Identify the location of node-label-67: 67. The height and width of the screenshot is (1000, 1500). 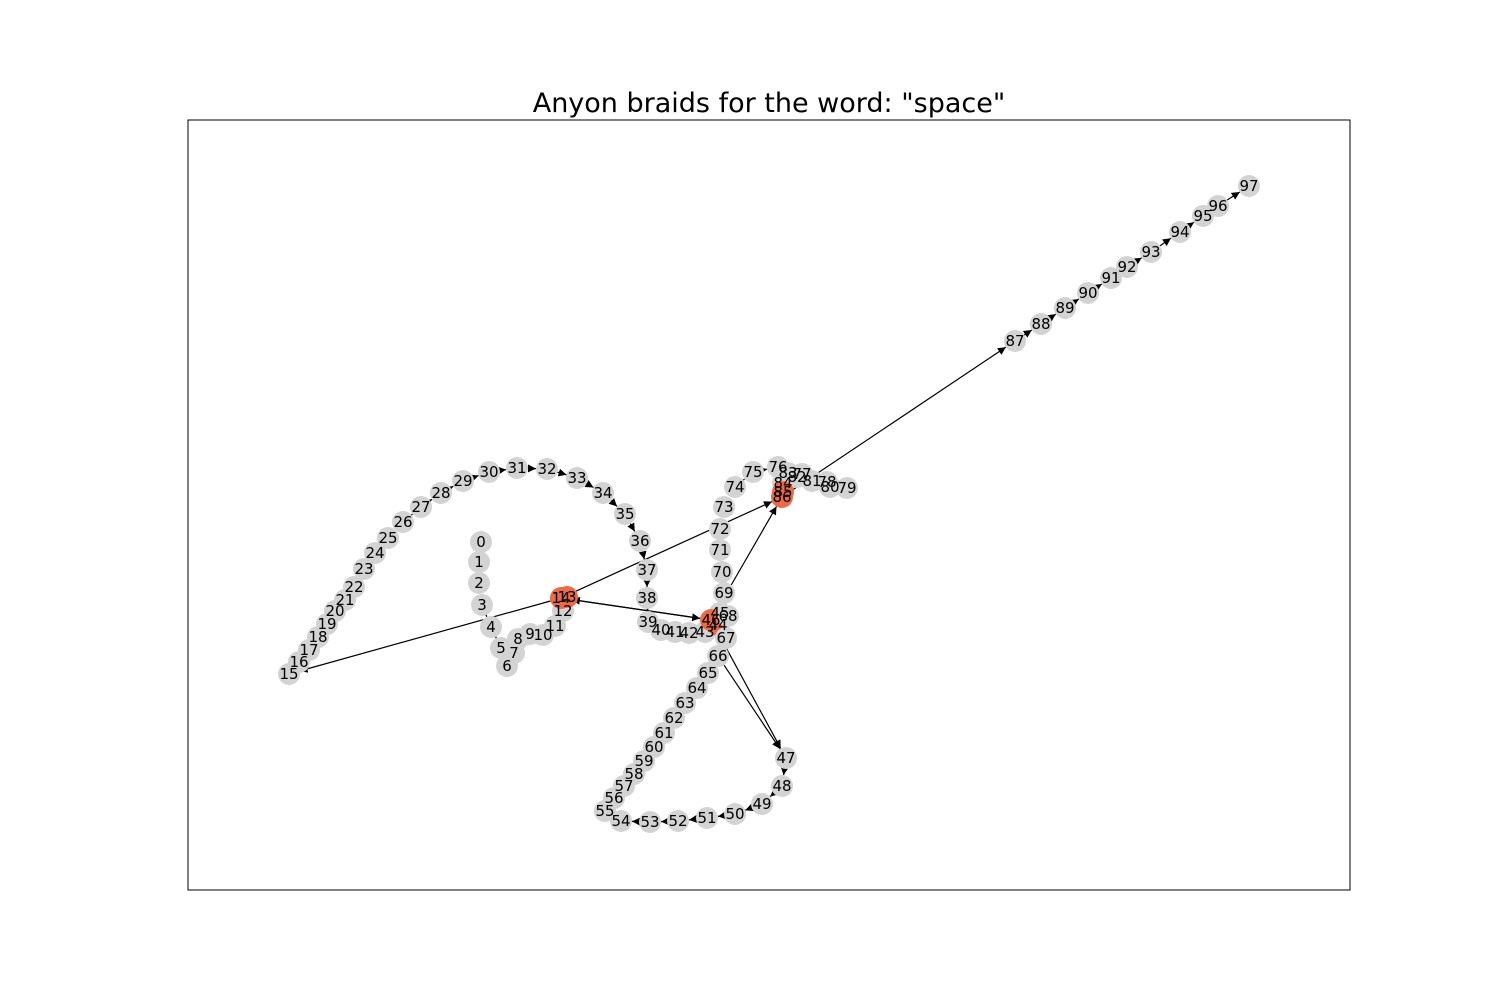
(725, 638).